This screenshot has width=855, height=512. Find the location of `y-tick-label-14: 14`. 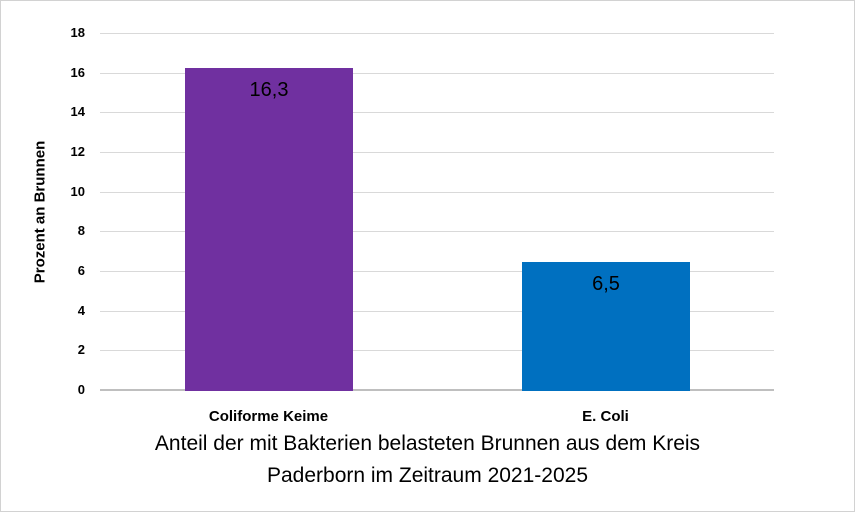

y-tick-label-14: 14 is located at coordinates (77, 111).